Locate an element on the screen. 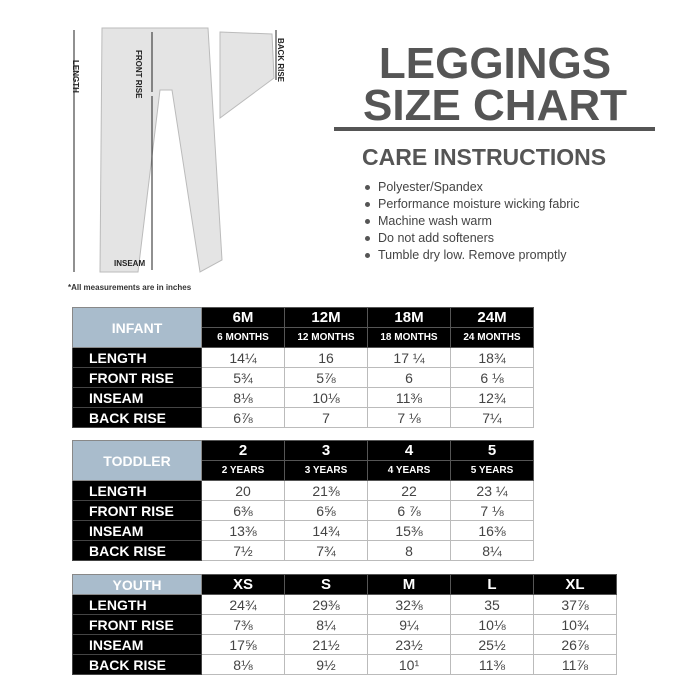 The width and height of the screenshot is (700, 700). size-header: S is located at coordinates (326, 584).